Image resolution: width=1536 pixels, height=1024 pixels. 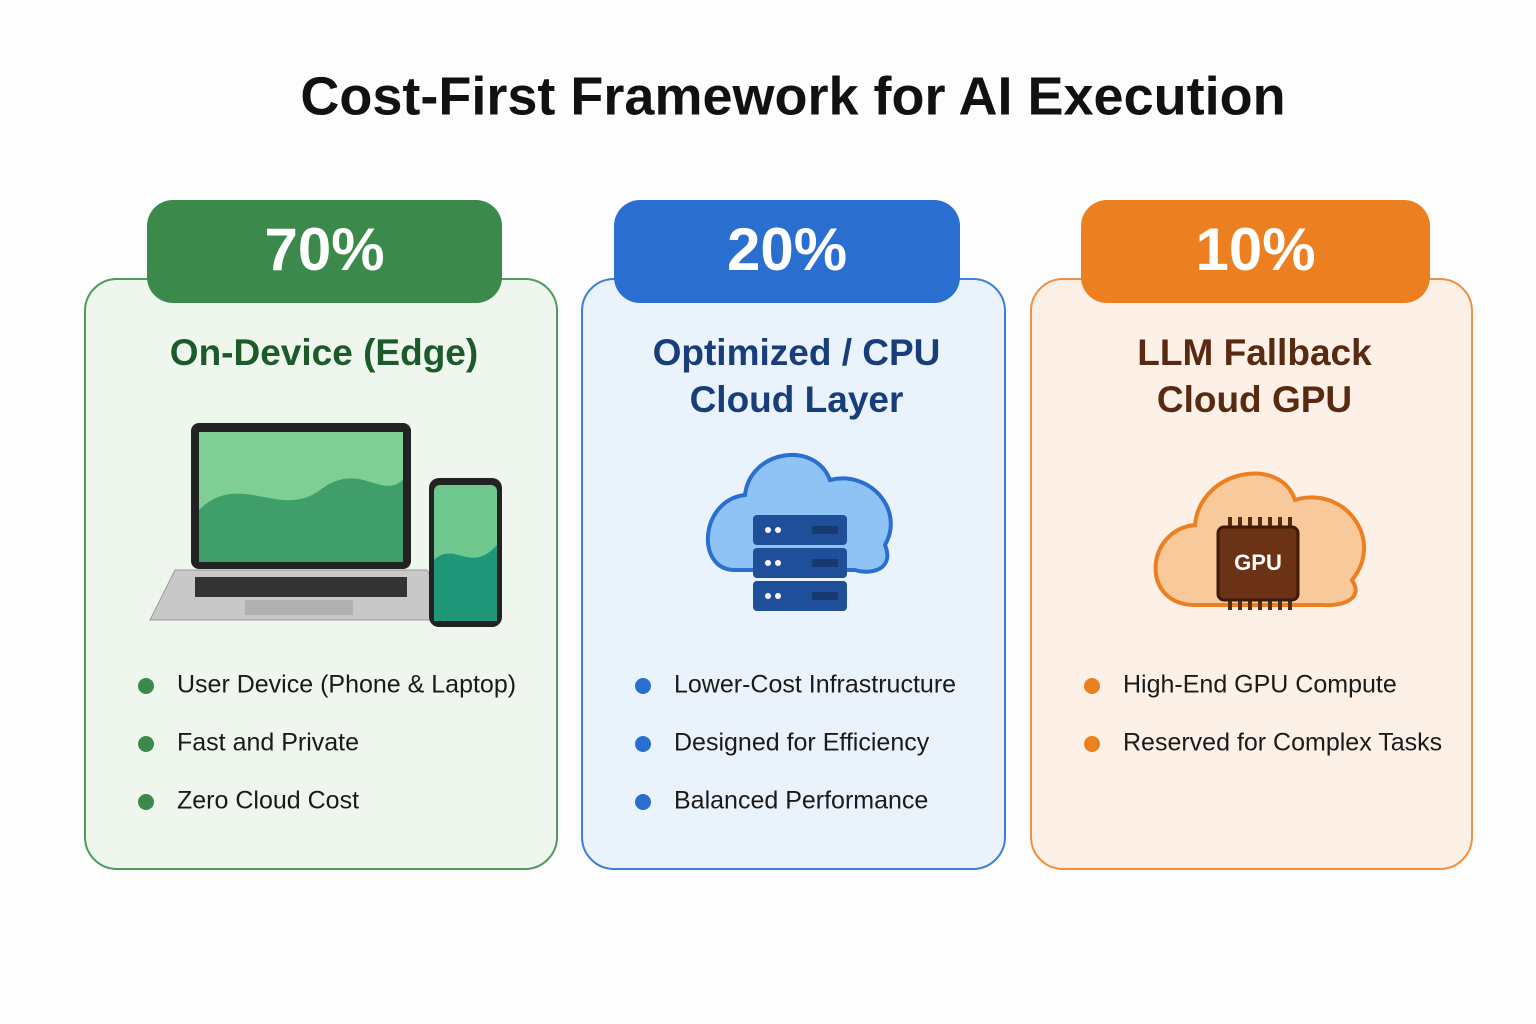 I want to click on gpu-chip, so click(x=1258, y=563).